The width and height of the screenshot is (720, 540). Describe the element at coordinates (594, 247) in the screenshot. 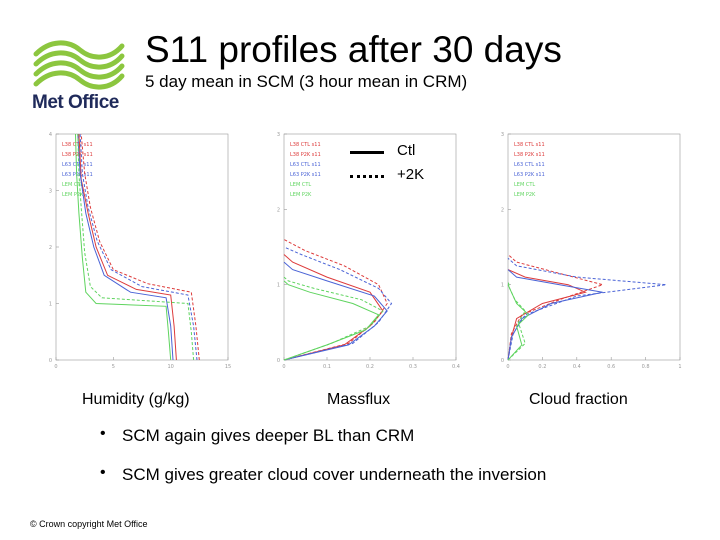

I see `plot-frame` at that location.